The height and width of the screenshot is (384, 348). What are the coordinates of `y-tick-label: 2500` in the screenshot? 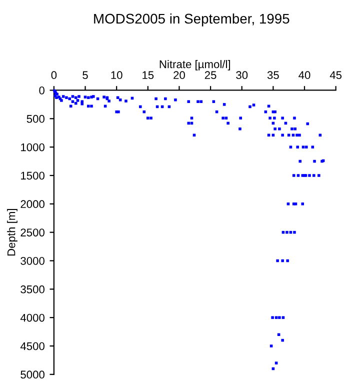 It's located at (32, 232).